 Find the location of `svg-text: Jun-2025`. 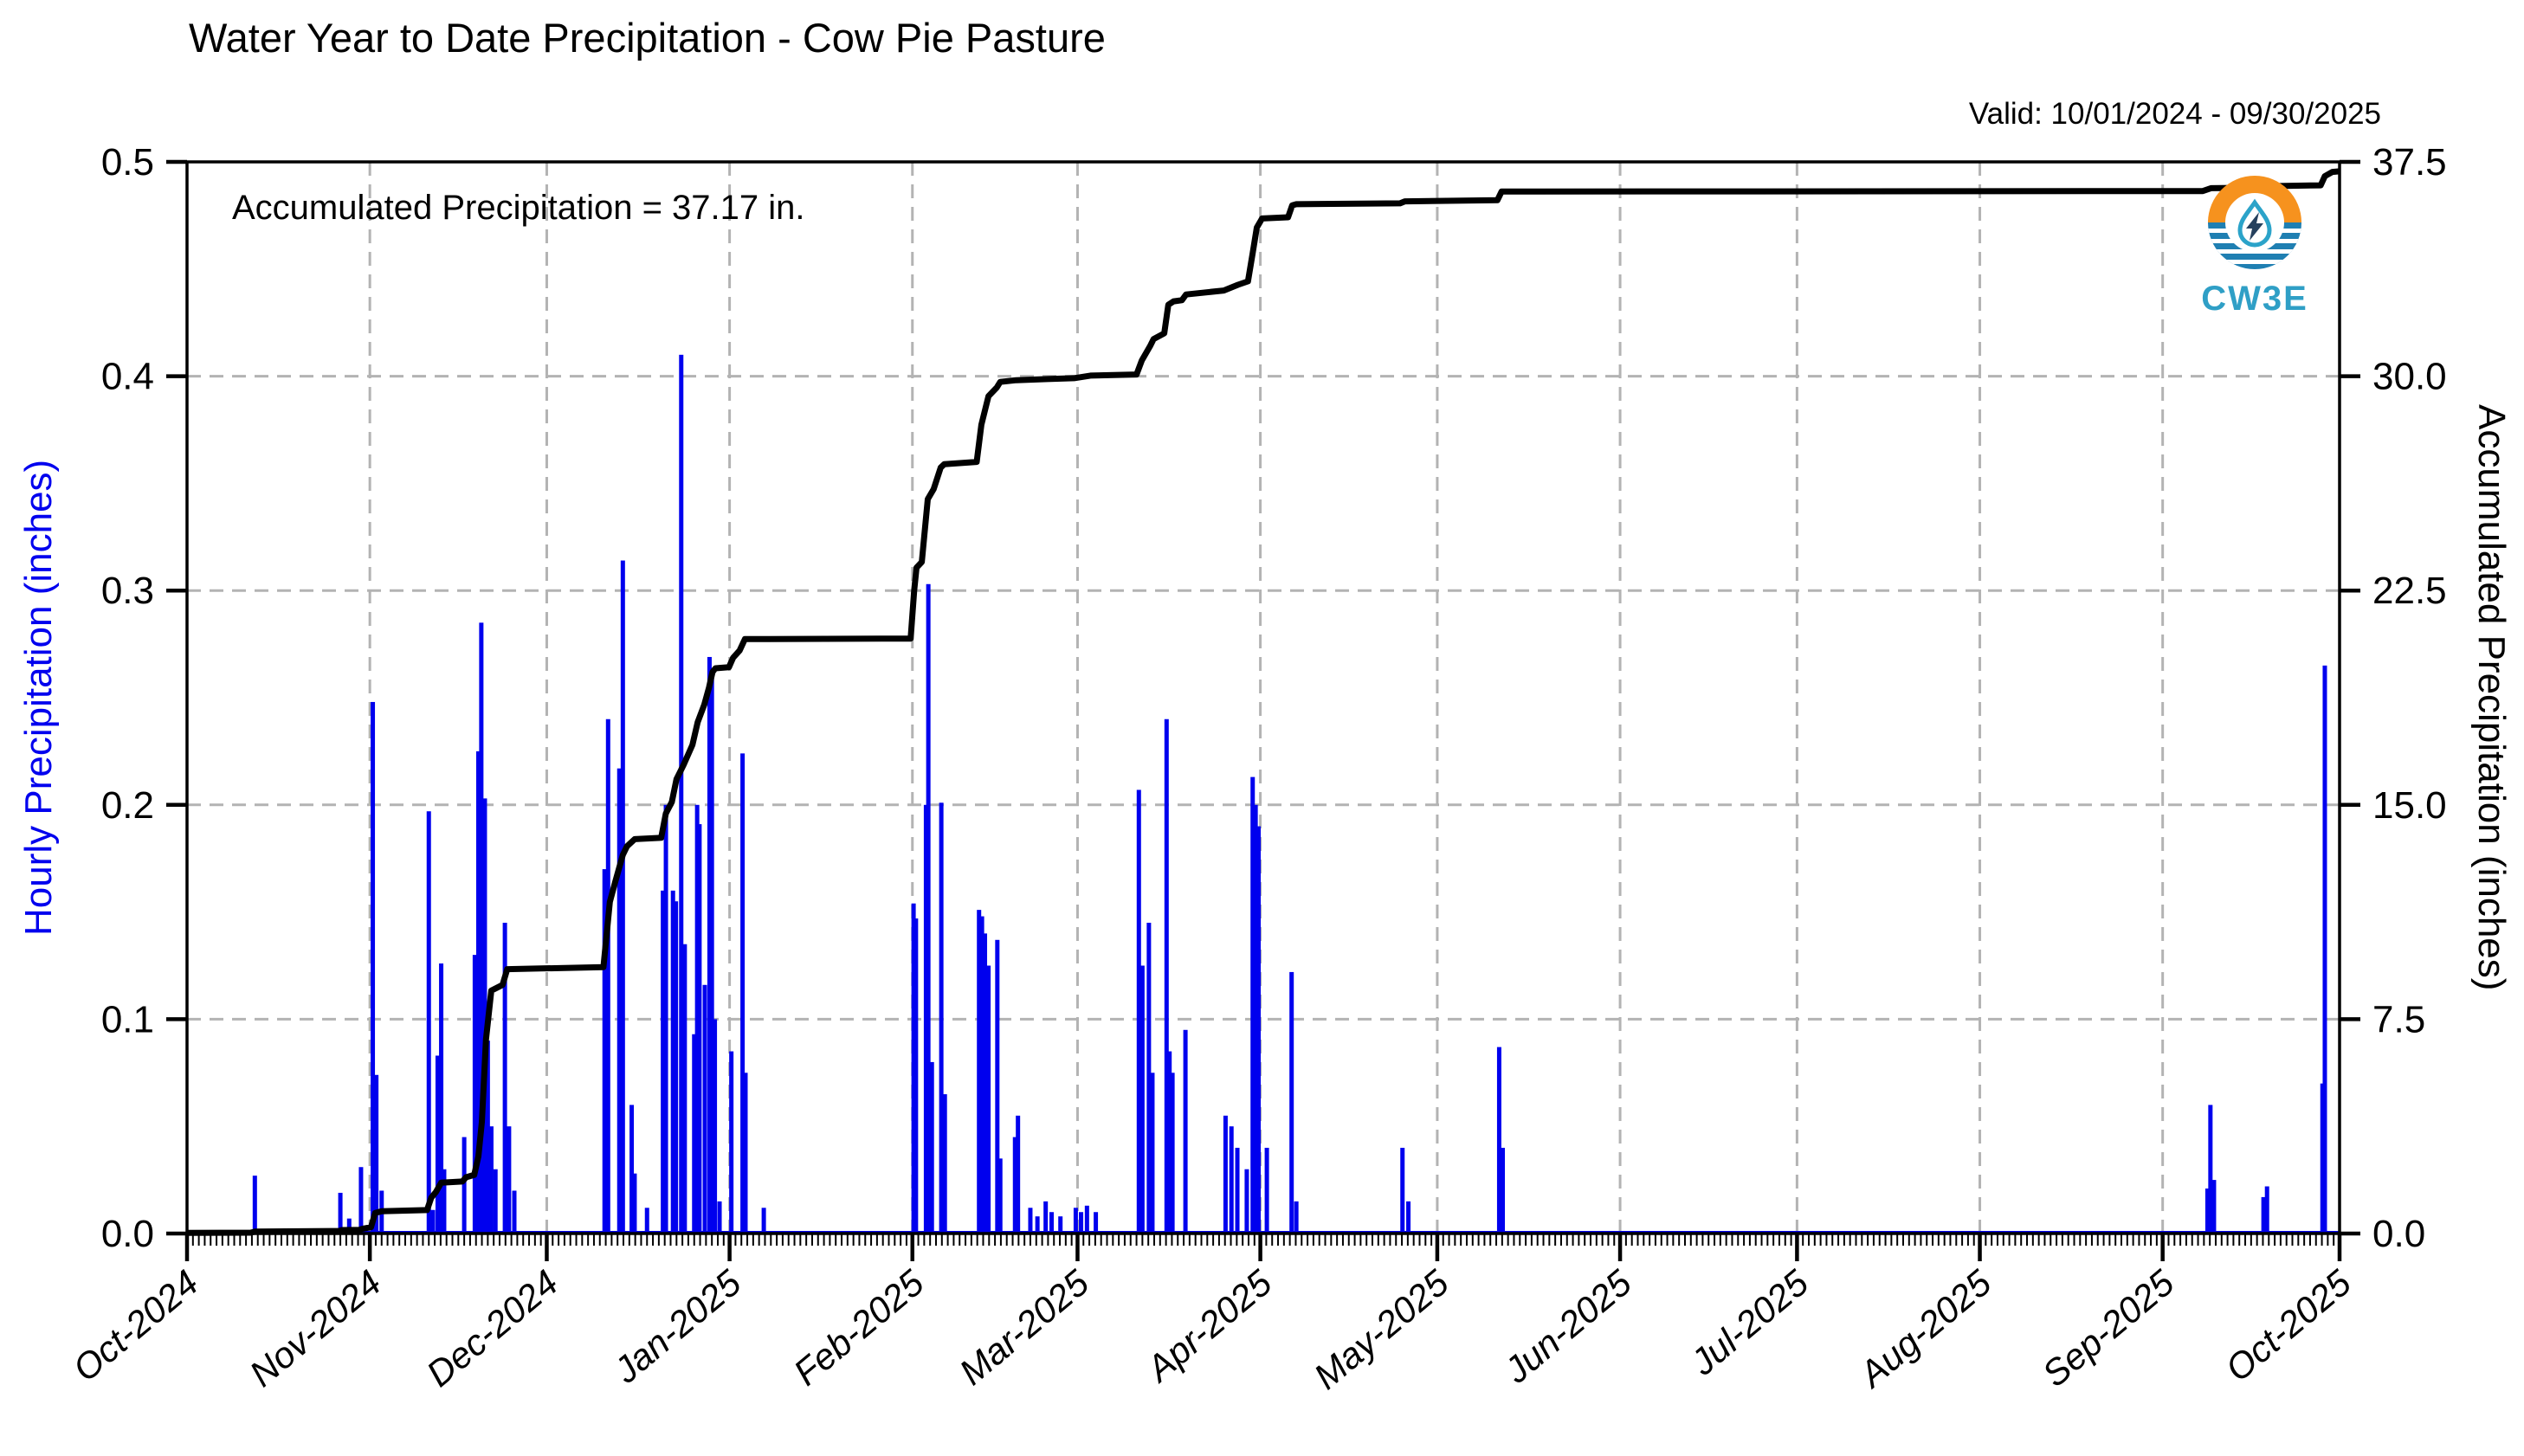

svg-text: Jun-2025 is located at coordinates (1568, 1326).